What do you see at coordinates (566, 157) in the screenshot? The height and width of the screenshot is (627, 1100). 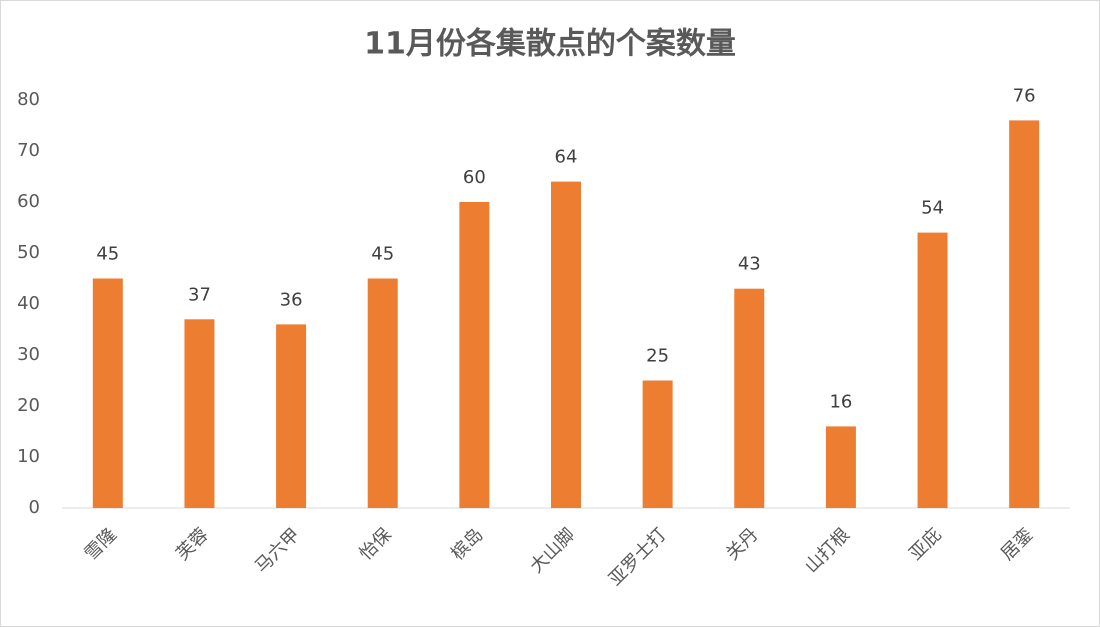 I see `data-label: 64` at bounding box center [566, 157].